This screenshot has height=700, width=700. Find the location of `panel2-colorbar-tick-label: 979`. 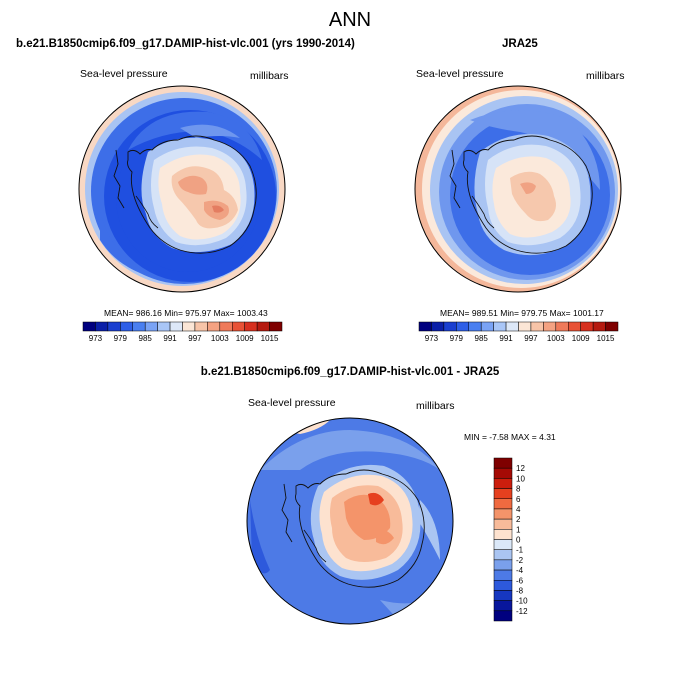

panel2-colorbar-tick-label: 979 is located at coordinates (457, 338).